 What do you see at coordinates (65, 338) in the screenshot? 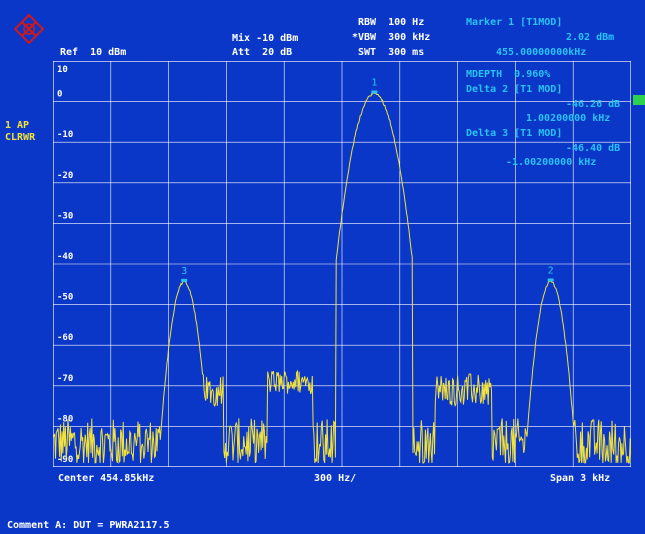
I see `y-tick-label: -60` at bounding box center [65, 338].